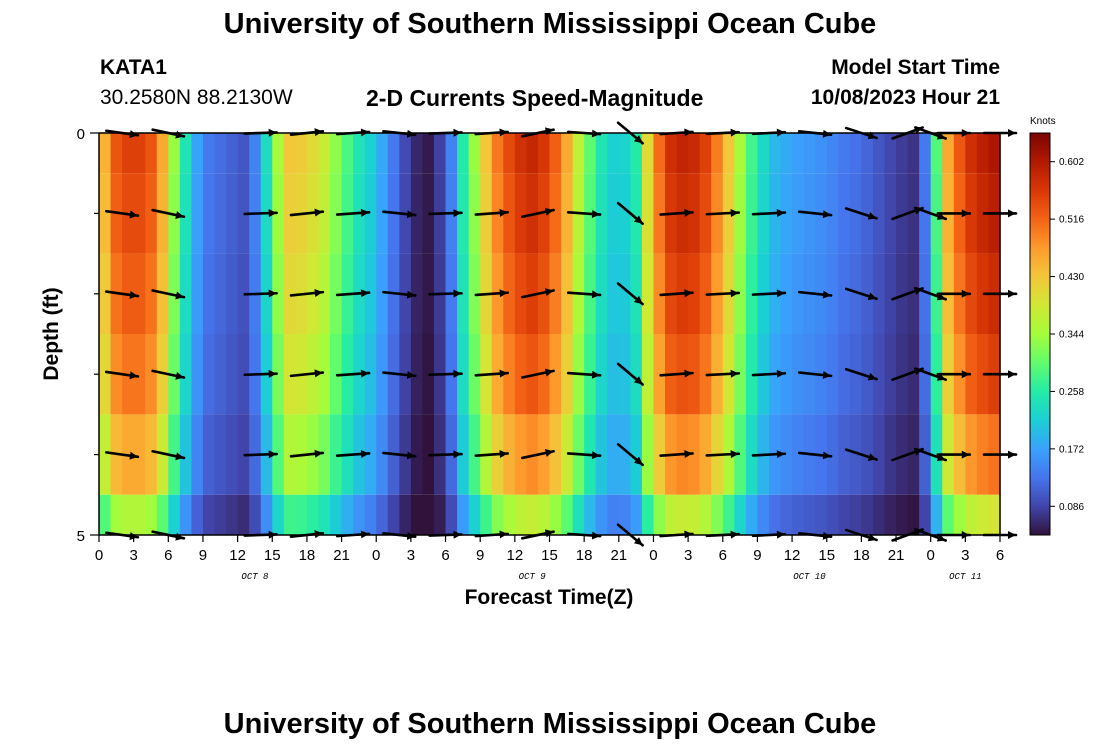  Describe the element at coordinates (1071, 220) in the screenshot. I see `colorbar-tick-label: 0.516` at that location.